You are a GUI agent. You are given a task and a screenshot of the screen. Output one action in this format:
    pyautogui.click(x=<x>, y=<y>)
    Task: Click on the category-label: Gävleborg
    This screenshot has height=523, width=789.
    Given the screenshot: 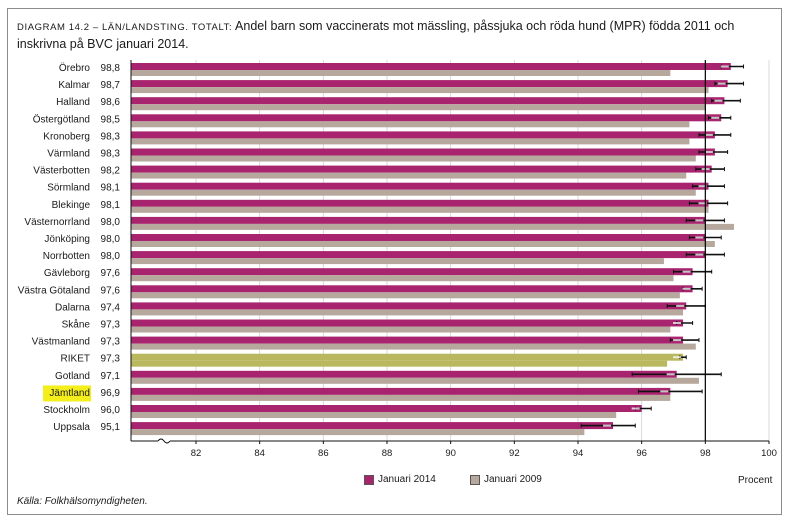 What is the action you would take?
    pyautogui.click(x=67, y=273)
    